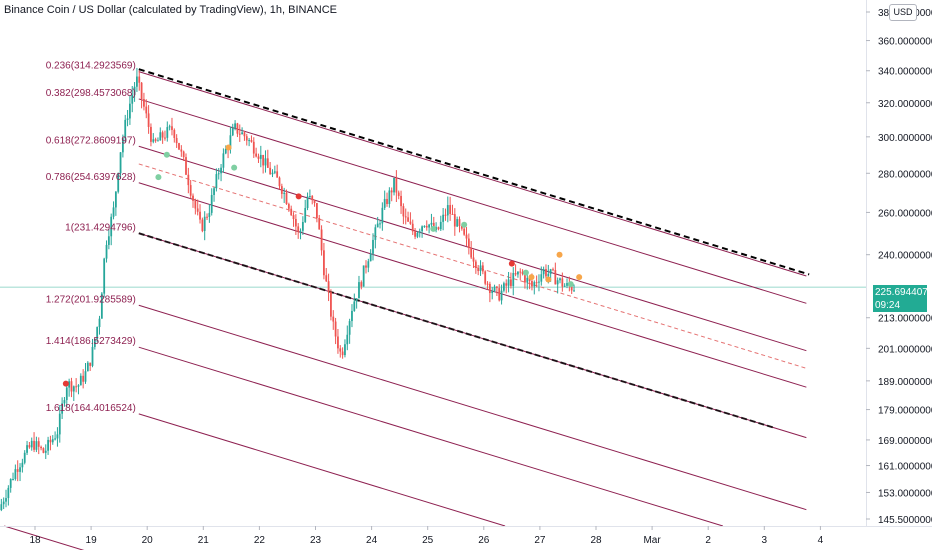  I want to click on time-tick-label: 4, so click(821, 540).